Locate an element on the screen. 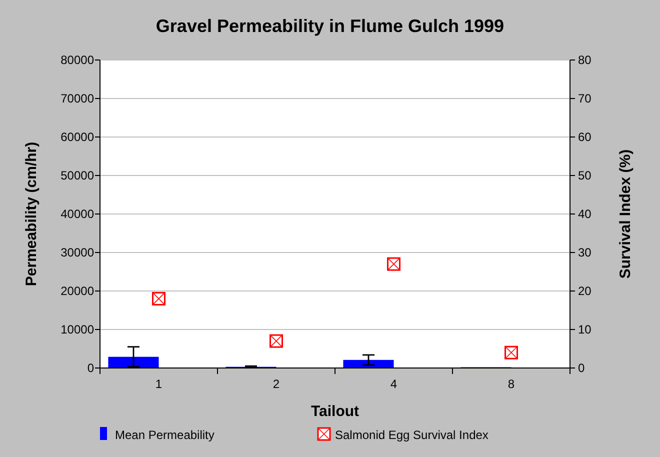 The width and height of the screenshot is (660, 457). y-tick-label: 70000 is located at coordinates (77, 99).